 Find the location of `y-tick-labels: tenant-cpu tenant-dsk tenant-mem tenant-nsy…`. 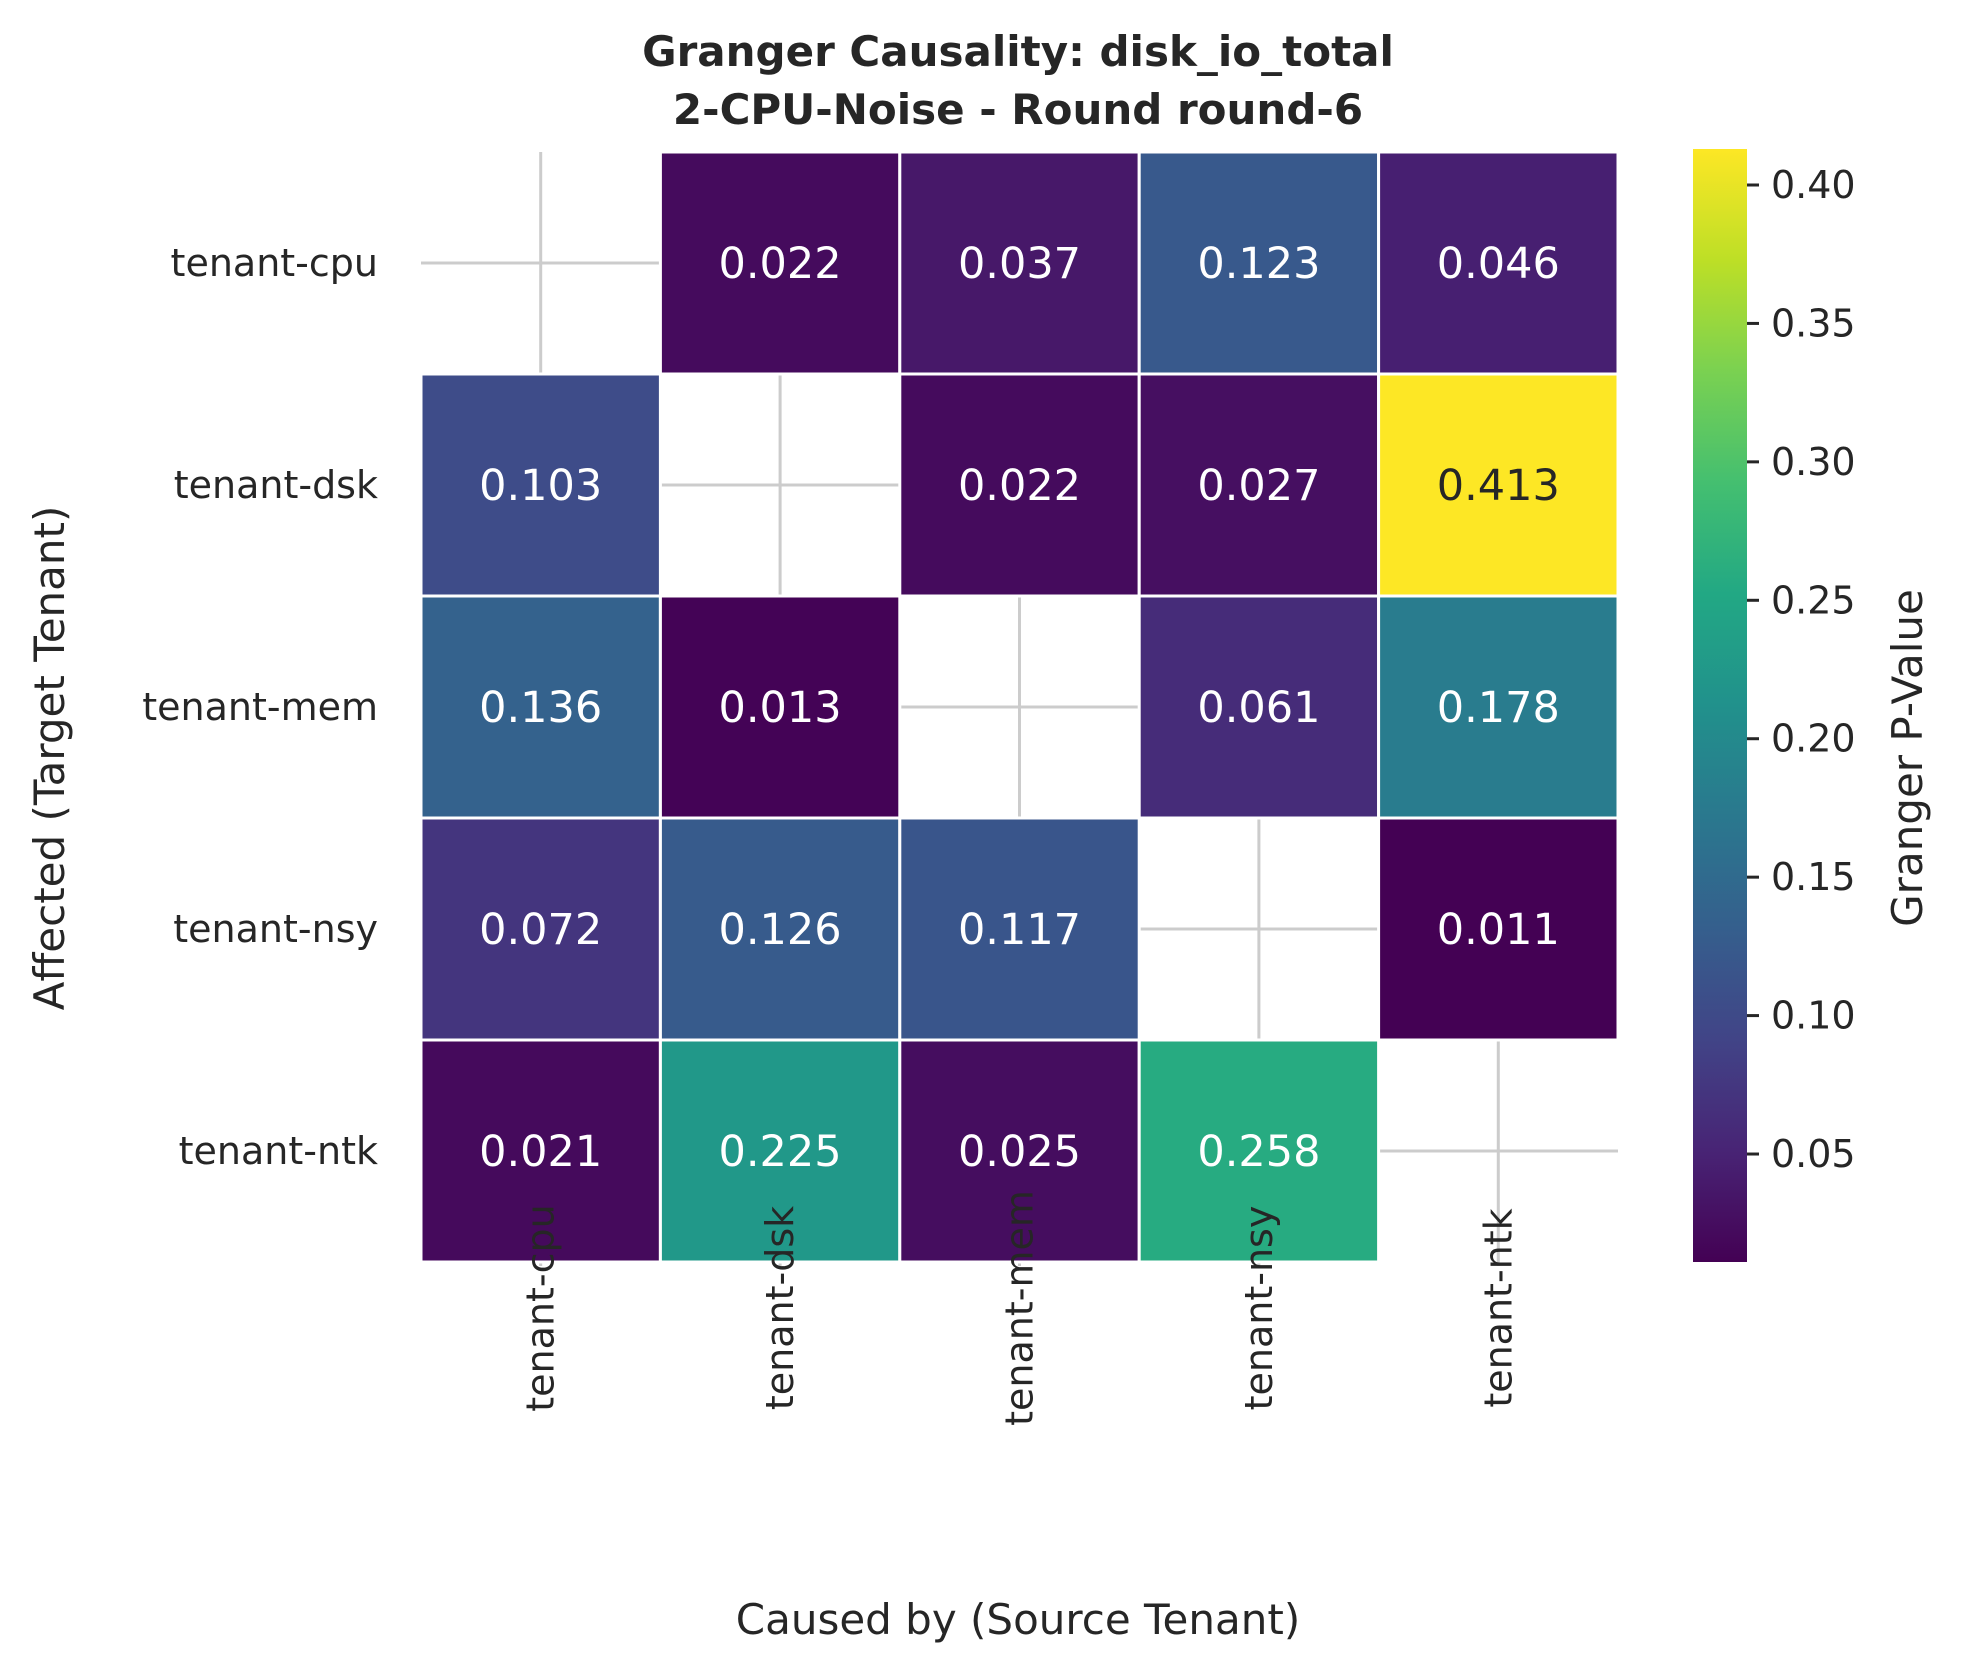

y-tick-labels: tenant-cpu tenant-dsk tenant-mem tenant-nsy… is located at coordinates (260, 707).